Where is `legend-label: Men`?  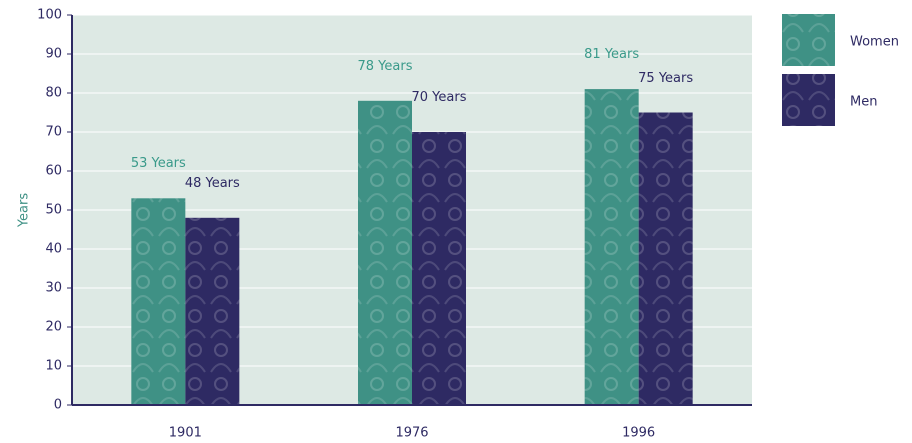 legend-label: Men is located at coordinates (863, 102).